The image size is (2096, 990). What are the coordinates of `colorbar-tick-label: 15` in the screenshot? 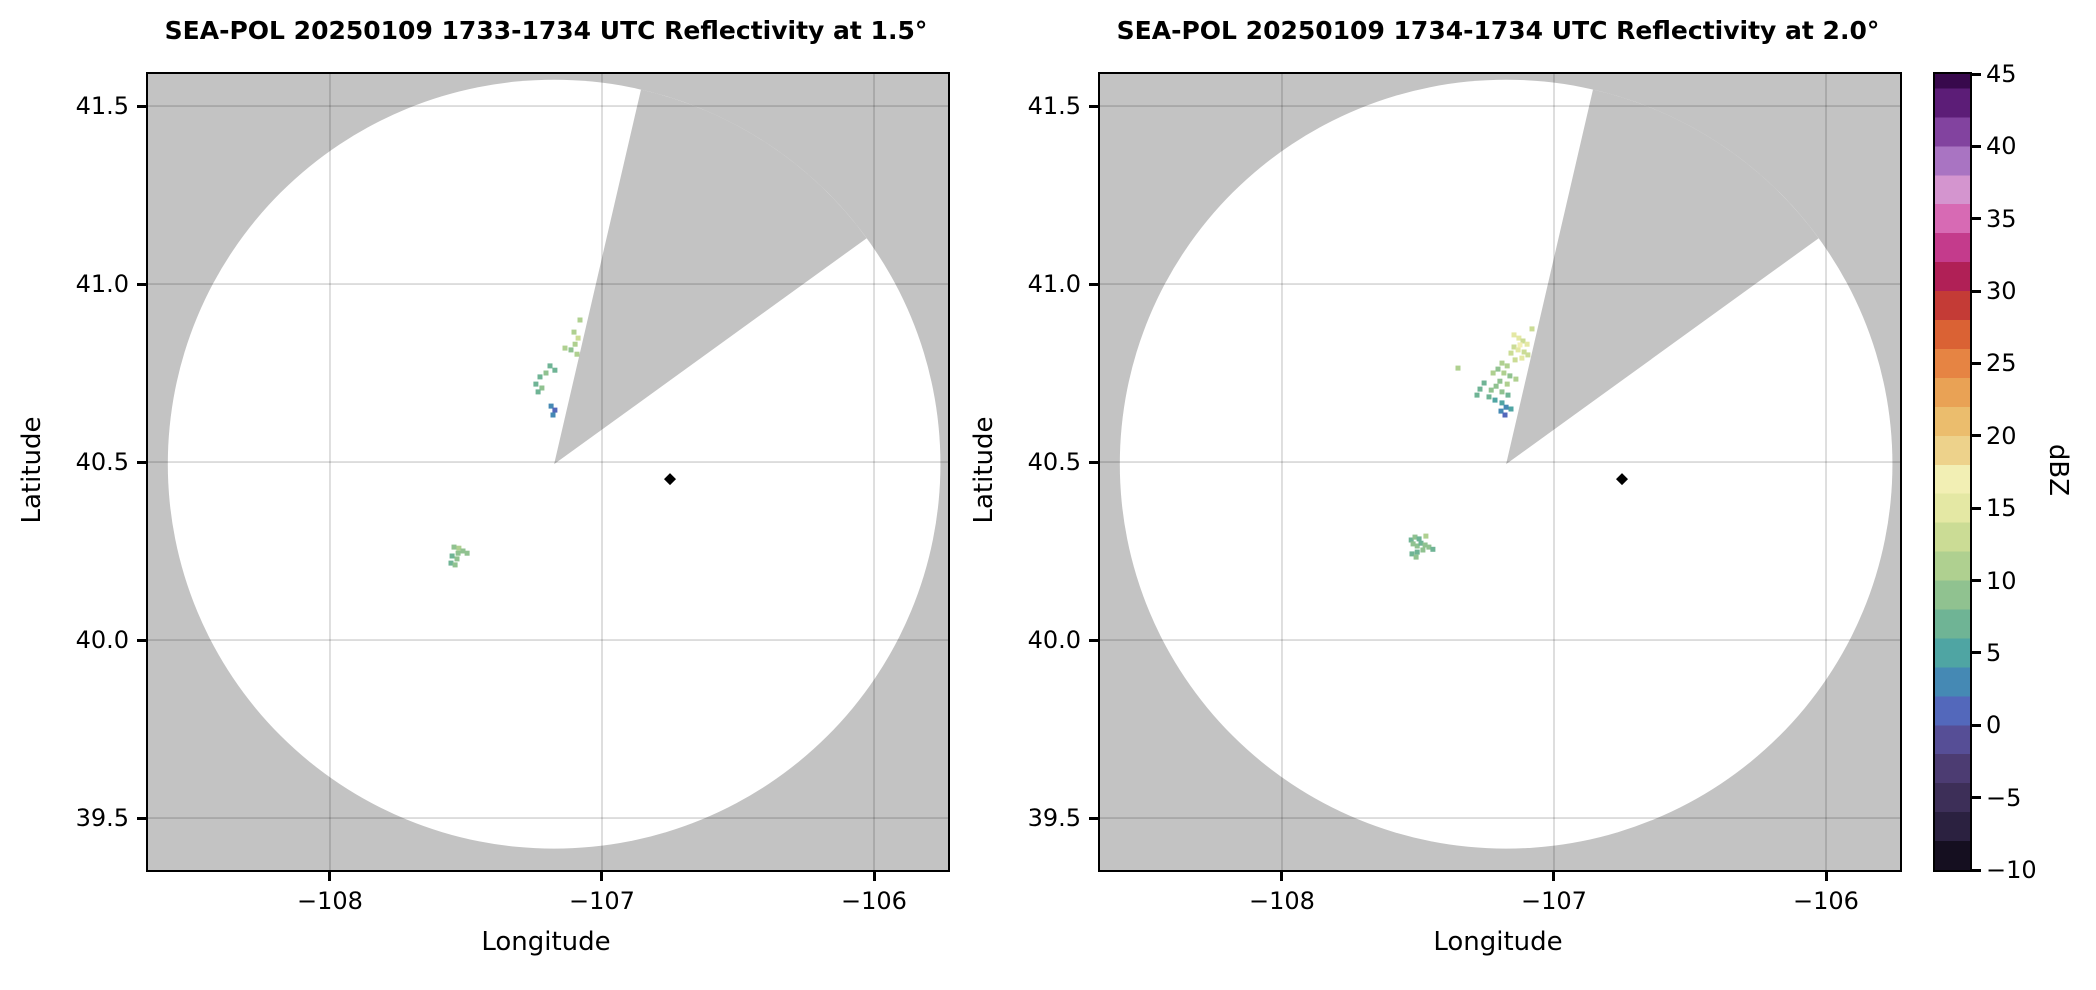 It's located at (2001, 508).